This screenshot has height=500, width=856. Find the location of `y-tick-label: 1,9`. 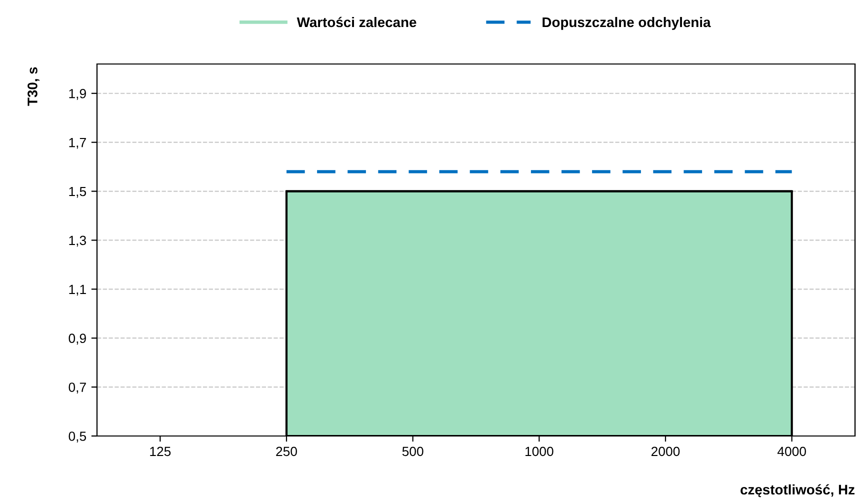

y-tick-label: 1,9 is located at coordinates (77, 94).